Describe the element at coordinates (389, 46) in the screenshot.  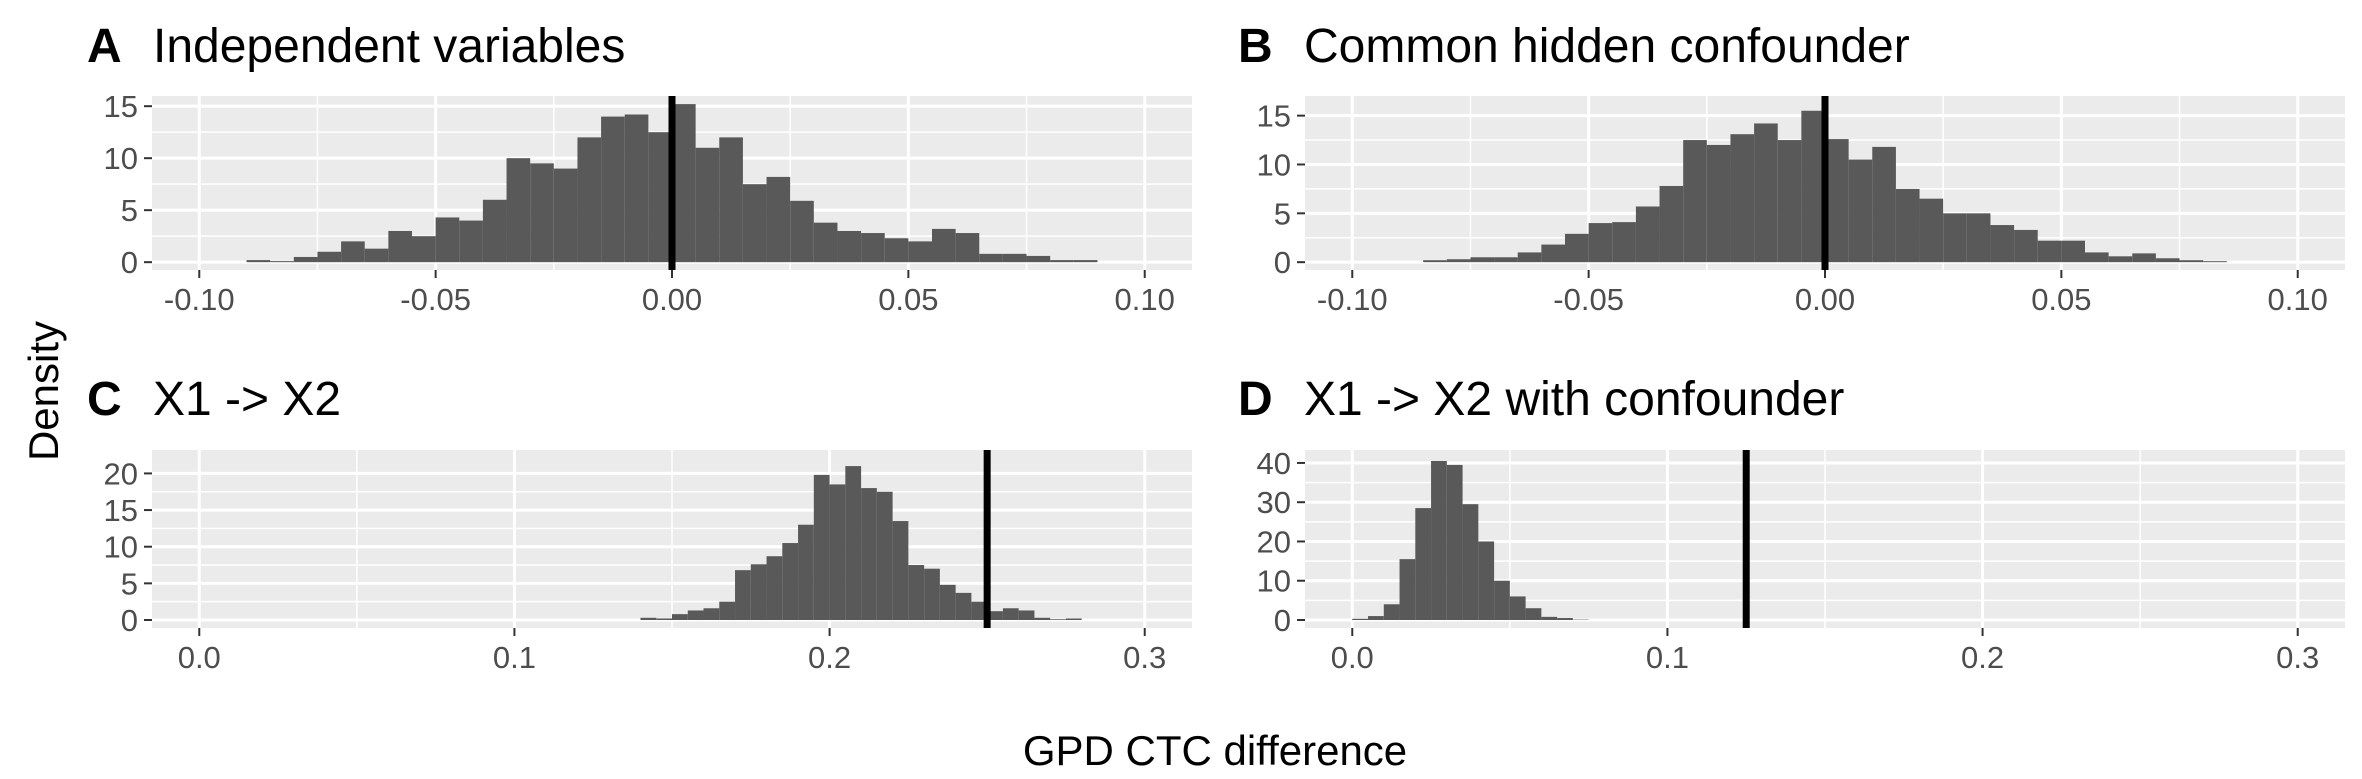
I see `panel-title: Independent variables` at that location.